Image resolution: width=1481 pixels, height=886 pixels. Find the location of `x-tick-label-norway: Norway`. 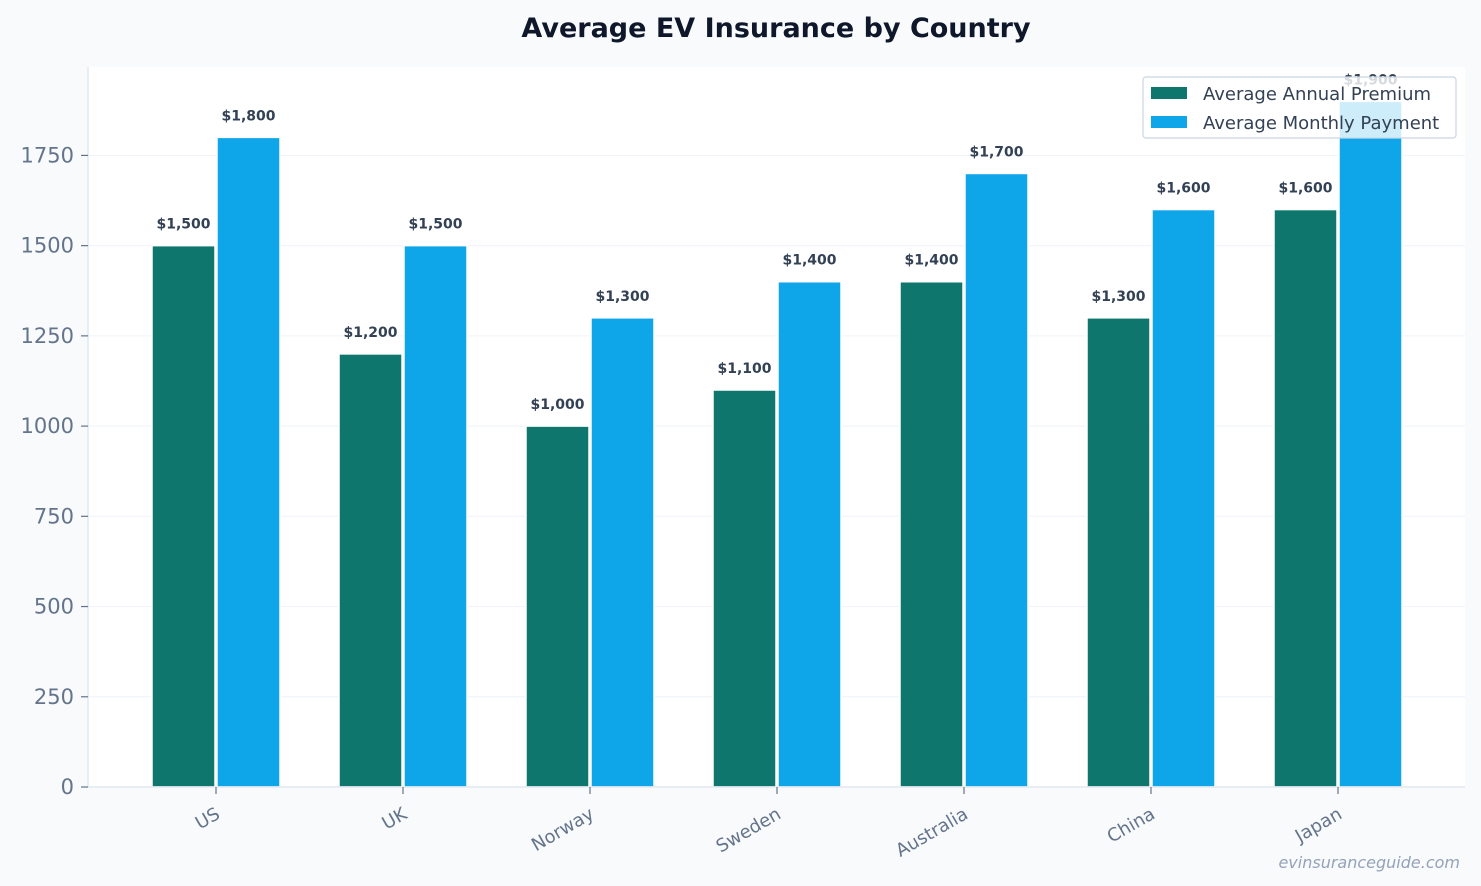

x-tick-label-norway: Norway is located at coordinates (563, 829).